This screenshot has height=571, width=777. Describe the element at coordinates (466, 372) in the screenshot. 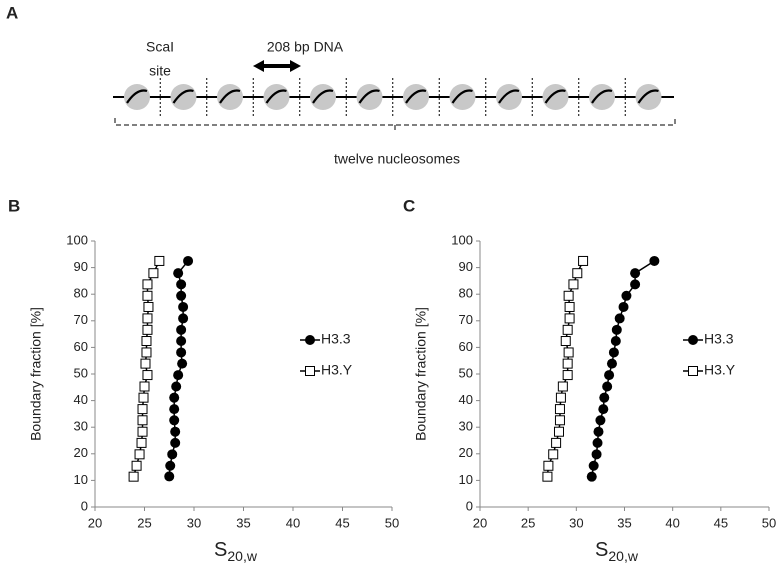

I see `y-tick-label: 50` at that location.